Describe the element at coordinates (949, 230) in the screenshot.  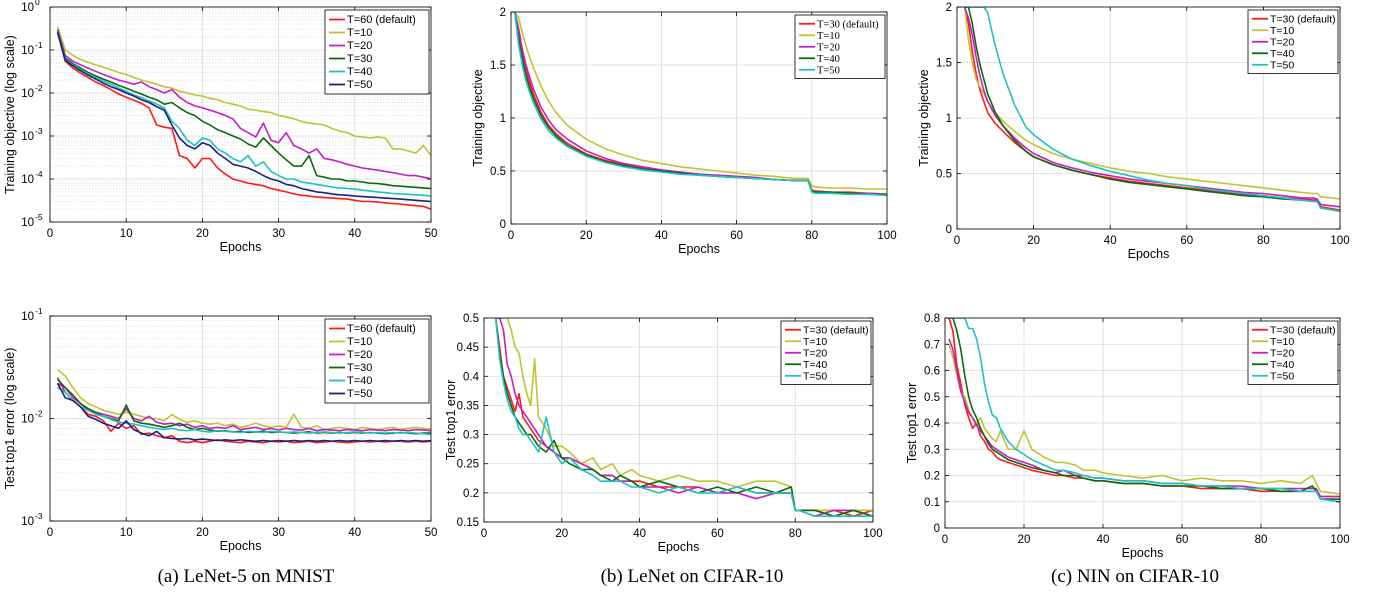
I see `y-tick-label: 0` at that location.